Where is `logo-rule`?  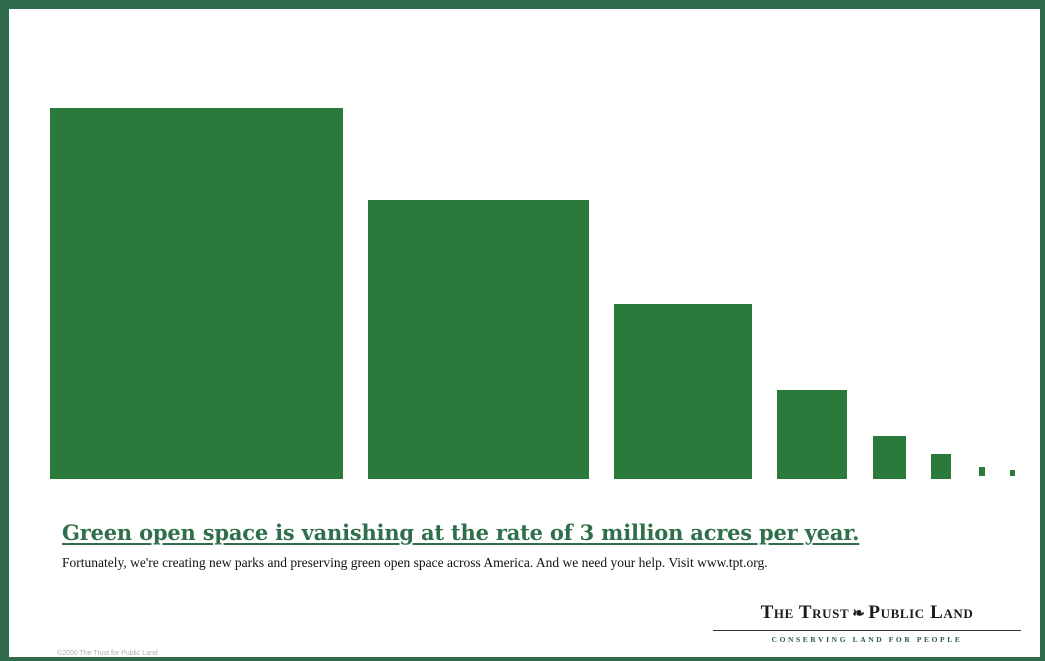 logo-rule is located at coordinates (867, 630).